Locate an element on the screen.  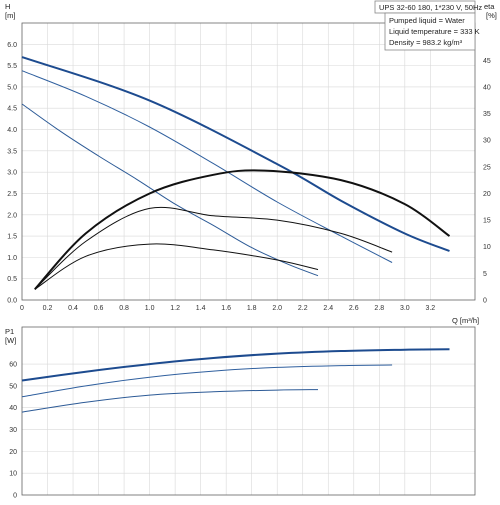
x-tick-label: 1.6 is located at coordinates (226, 308).